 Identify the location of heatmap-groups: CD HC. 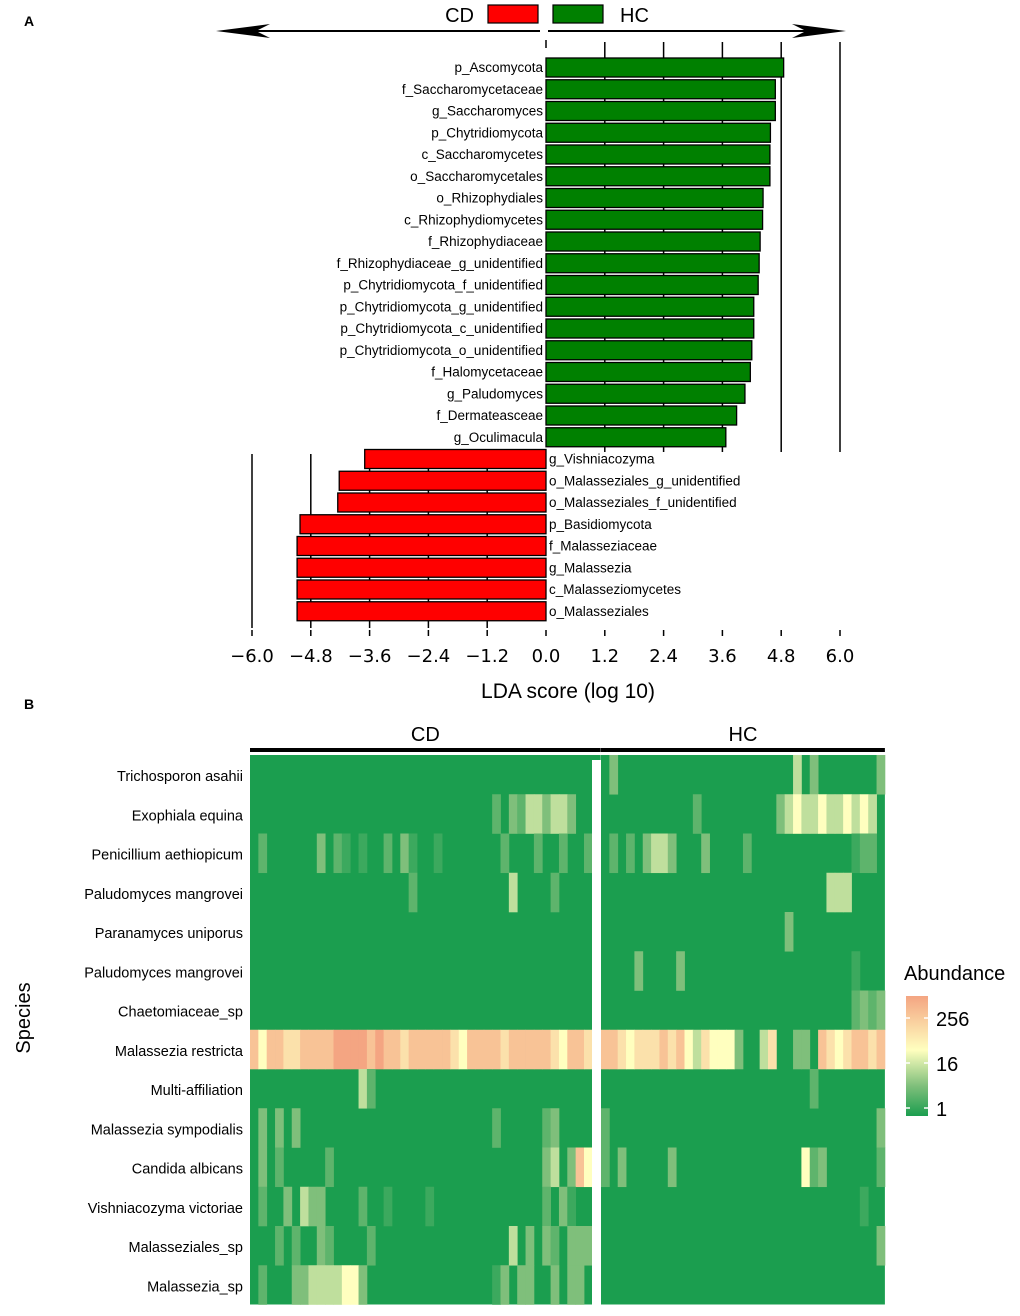
(567, 738).